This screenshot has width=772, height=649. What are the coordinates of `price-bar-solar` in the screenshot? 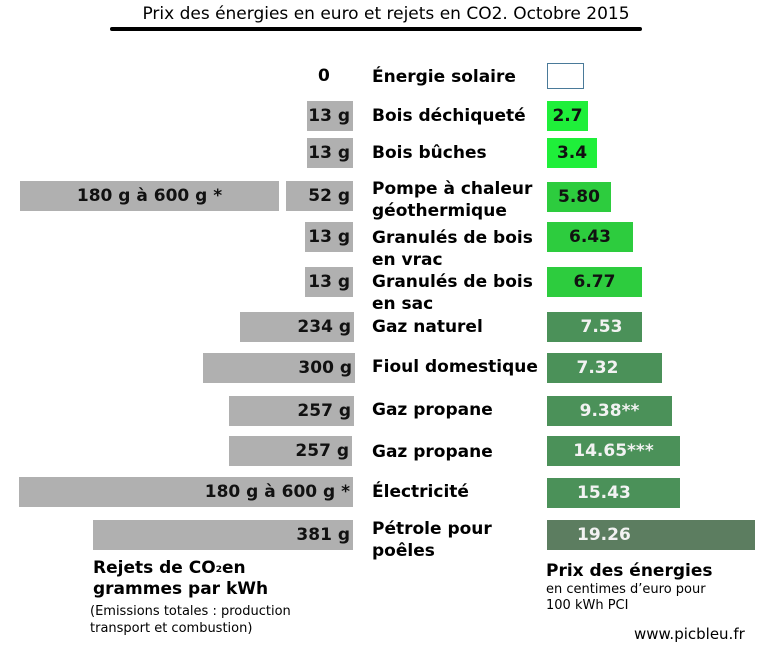 It's located at (565, 76).